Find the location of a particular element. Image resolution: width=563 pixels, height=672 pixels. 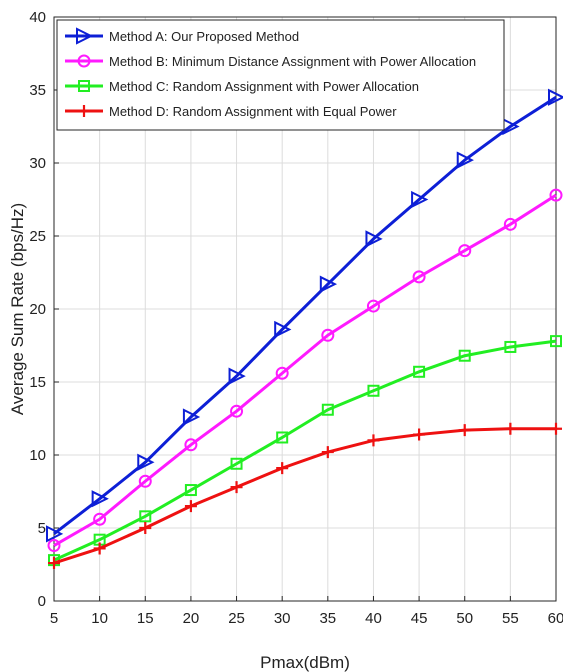

y-tick-label: 35 is located at coordinates (37, 90).